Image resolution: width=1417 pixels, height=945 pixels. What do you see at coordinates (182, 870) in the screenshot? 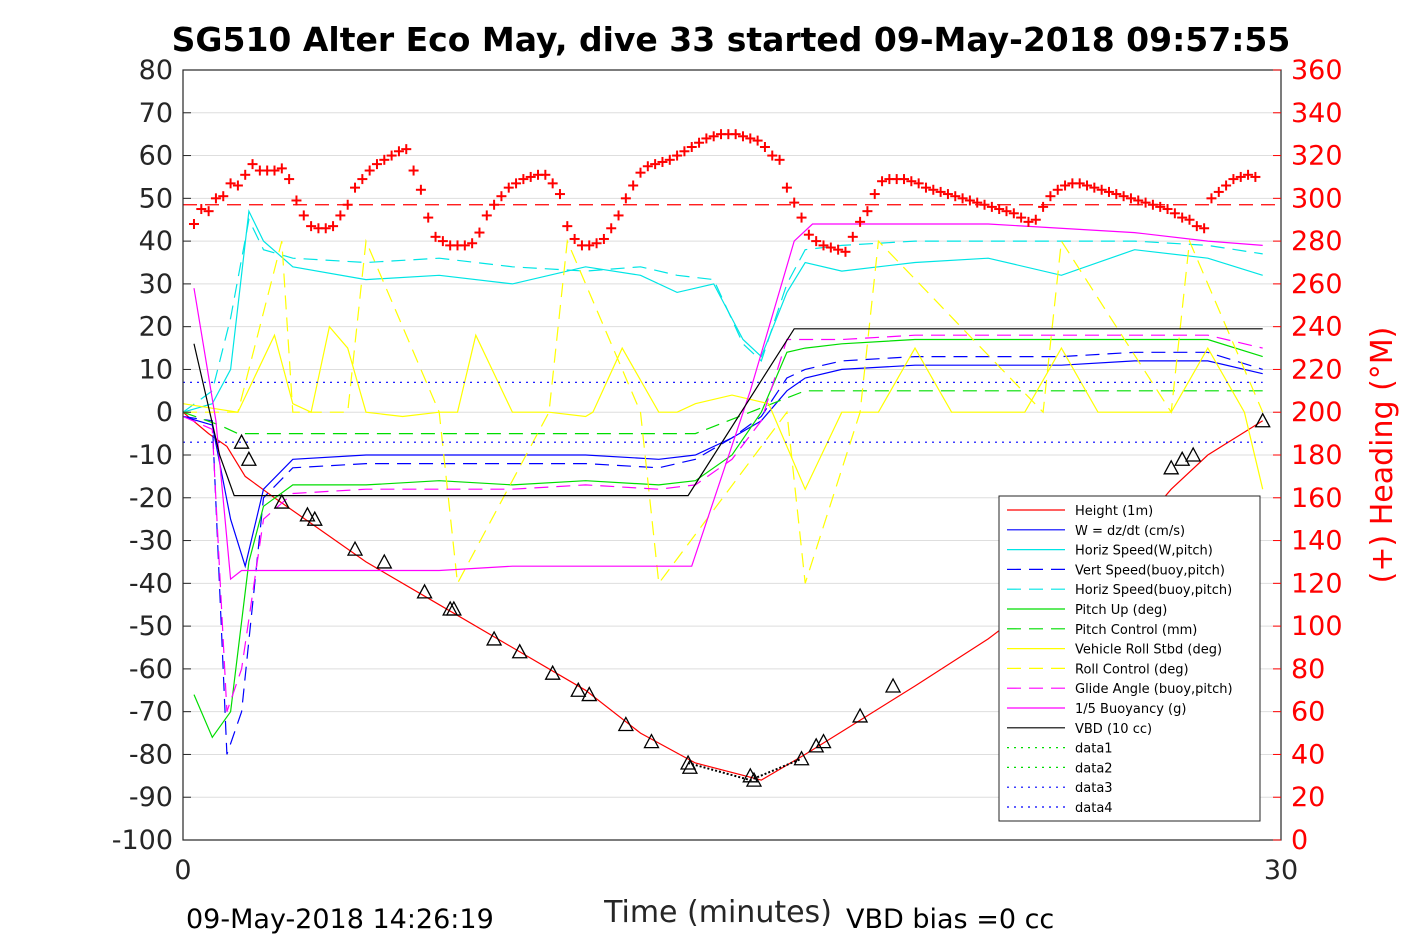
I see `x-tick-label: 0` at bounding box center [182, 870].